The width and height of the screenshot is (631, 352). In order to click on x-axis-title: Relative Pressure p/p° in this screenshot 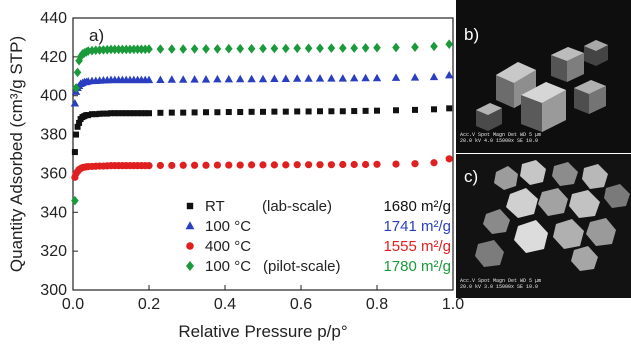, I will do `click(262, 331)`.